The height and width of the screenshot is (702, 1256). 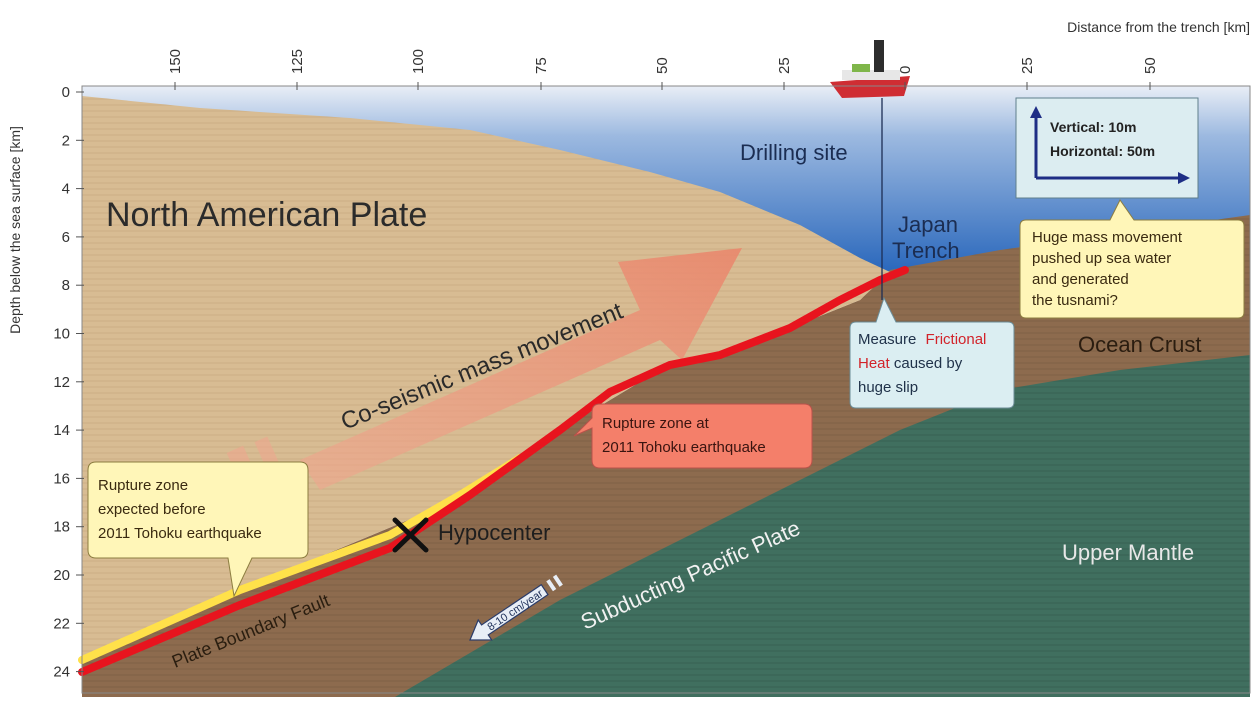 What do you see at coordinates (143, 485) in the screenshot?
I see `rupture-before-line-1: Rupture zone` at bounding box center [143, 485].